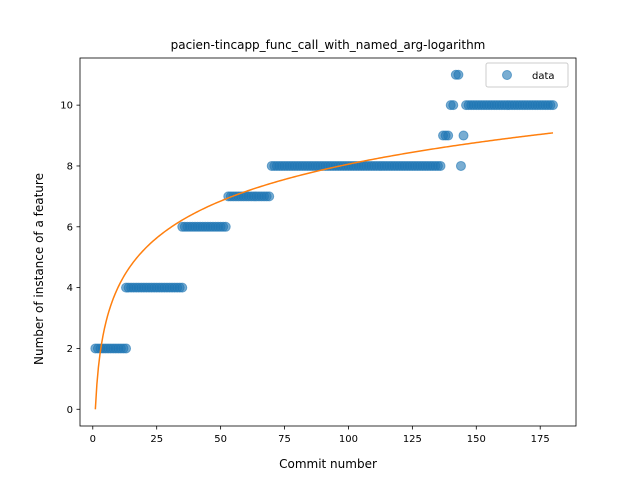  Describe the element at coordinates (348, 439) in the screenshot. I see `x-tick-label: 100` at that location.